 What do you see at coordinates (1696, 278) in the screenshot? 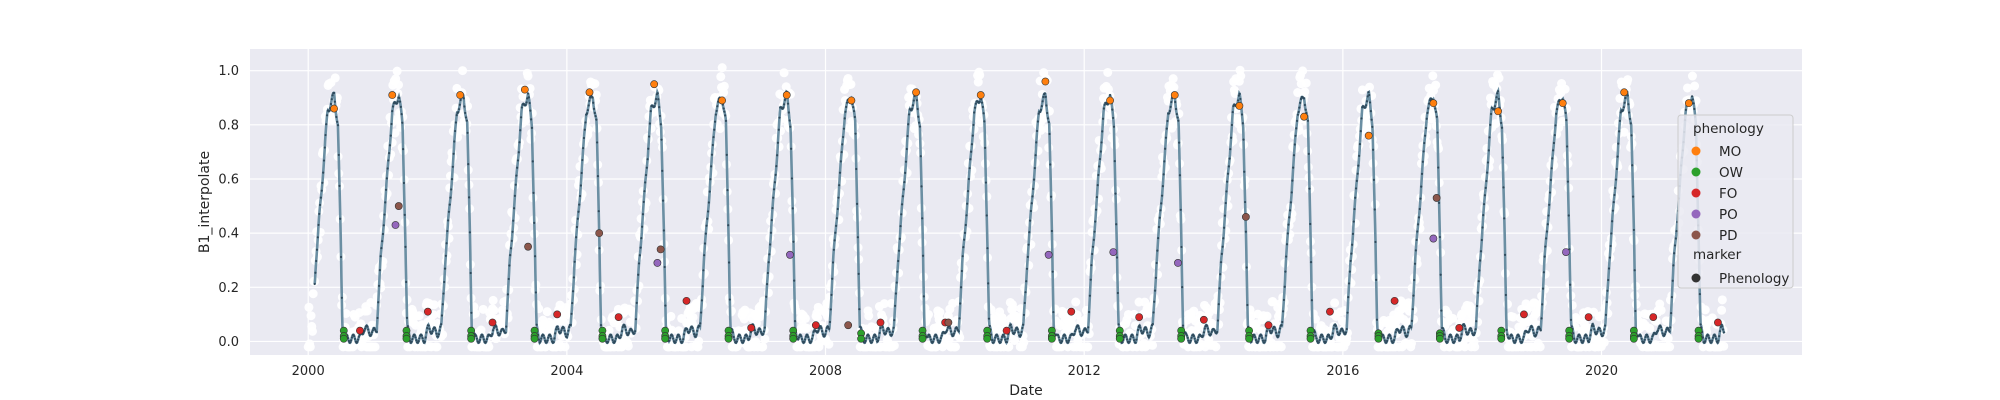
I see `legend-swatch-phenology` at bounding box center [1696, 278].